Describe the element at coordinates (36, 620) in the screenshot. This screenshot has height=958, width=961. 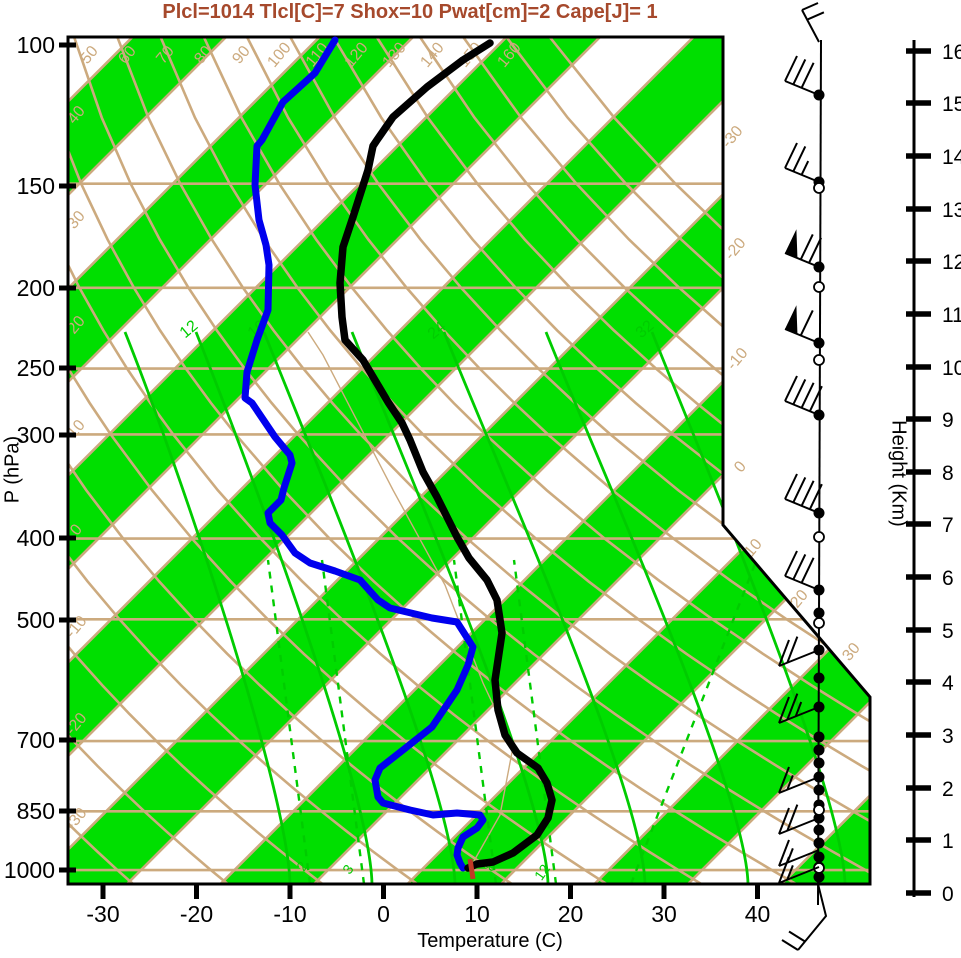
I see `grid-label: 500` at that location.